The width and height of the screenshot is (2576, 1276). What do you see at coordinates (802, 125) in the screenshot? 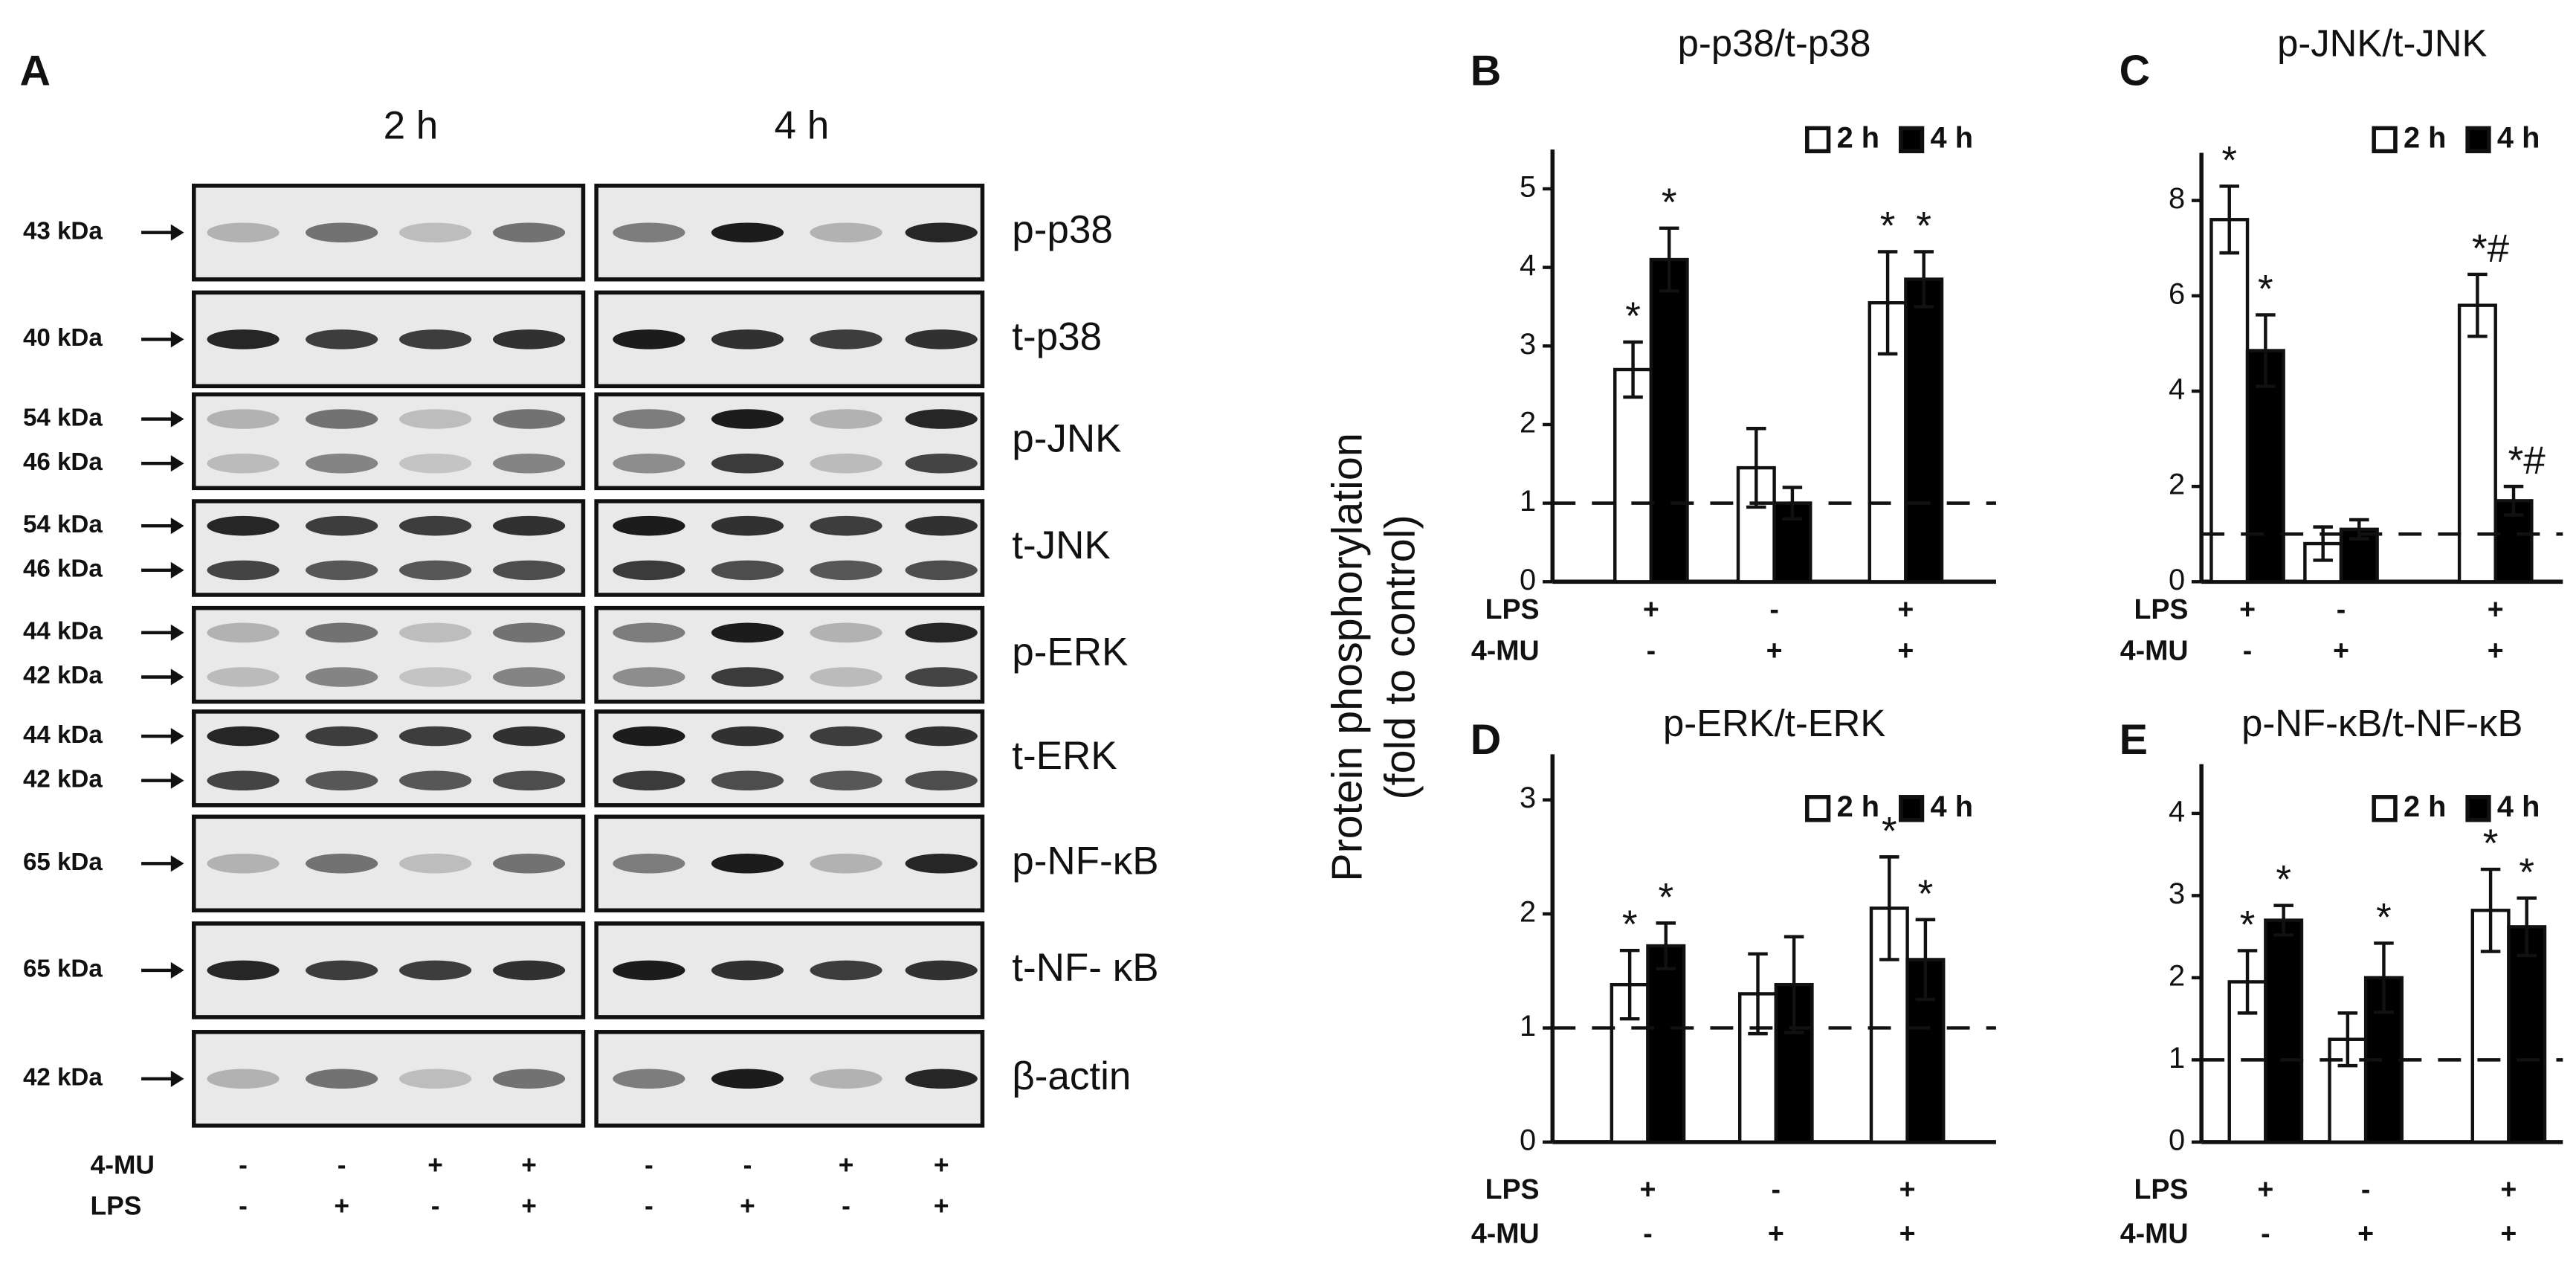
I see `time-label: 4 h` at bounding box center [802, 125].